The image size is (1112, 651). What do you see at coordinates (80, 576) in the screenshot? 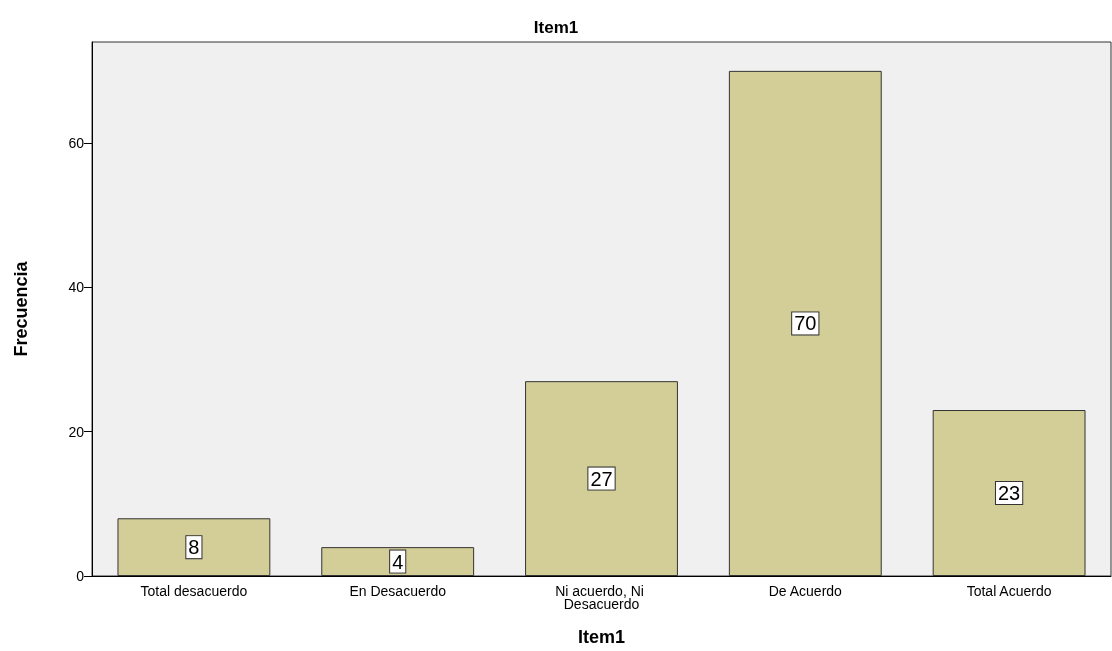
I see `y-tick-label: 0` at bounding box center [80, 576].